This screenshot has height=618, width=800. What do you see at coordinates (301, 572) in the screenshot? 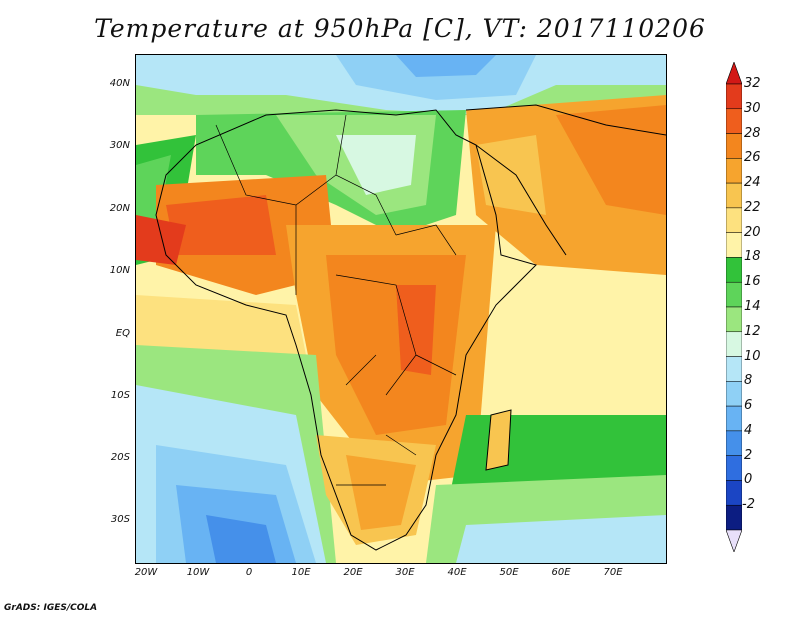
I see `lon-label-10e: 10E` at bounding box center [301, 572].